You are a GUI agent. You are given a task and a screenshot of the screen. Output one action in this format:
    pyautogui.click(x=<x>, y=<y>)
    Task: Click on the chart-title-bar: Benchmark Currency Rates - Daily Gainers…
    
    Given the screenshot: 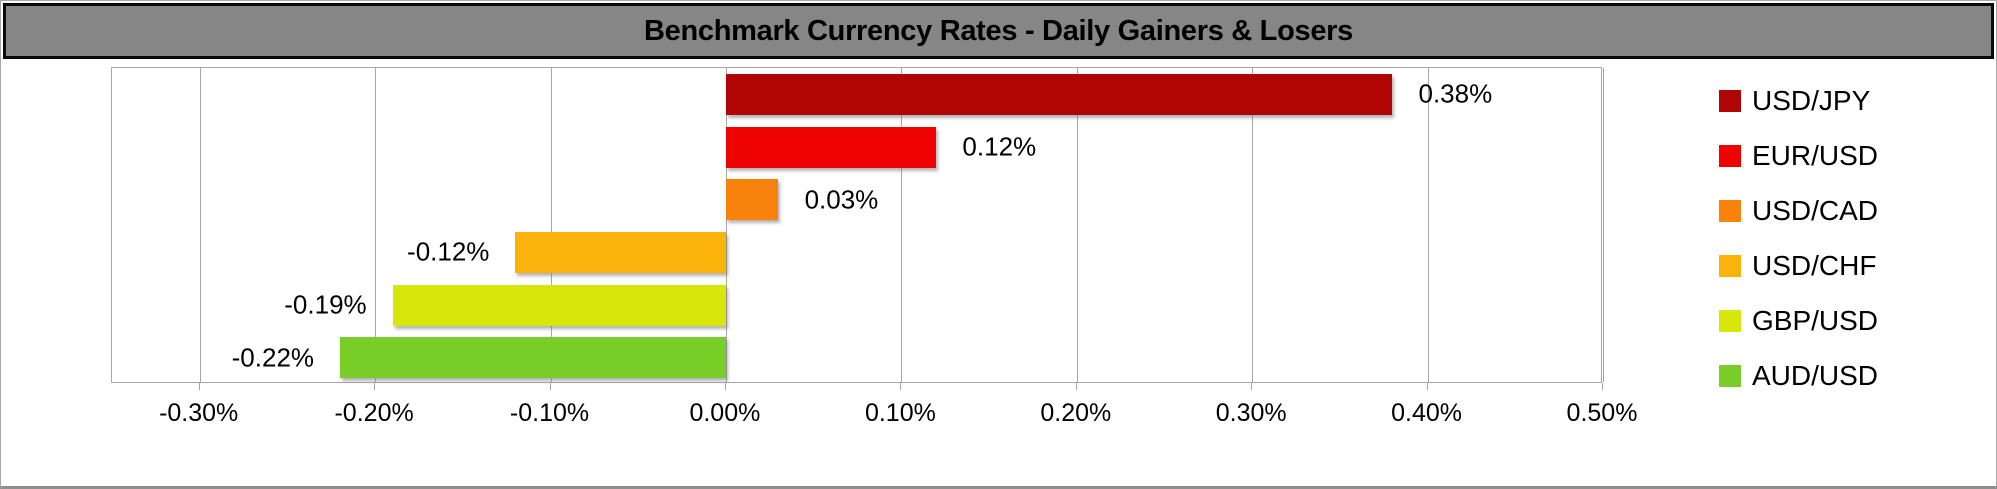 What is the action you would take?
    pyautogui.click(x=998, y=31)
    